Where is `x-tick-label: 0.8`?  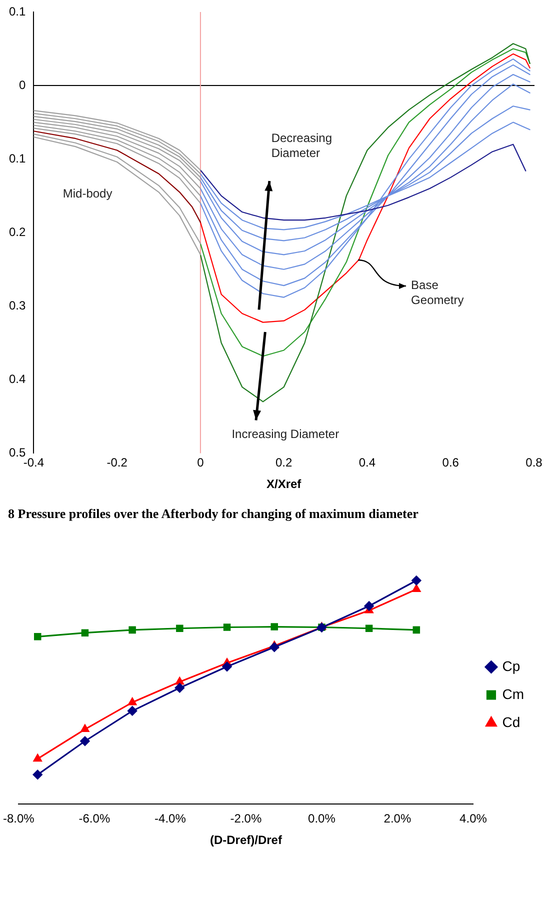
x-tick-label: 0.8 is located at coordinates (534, 463).